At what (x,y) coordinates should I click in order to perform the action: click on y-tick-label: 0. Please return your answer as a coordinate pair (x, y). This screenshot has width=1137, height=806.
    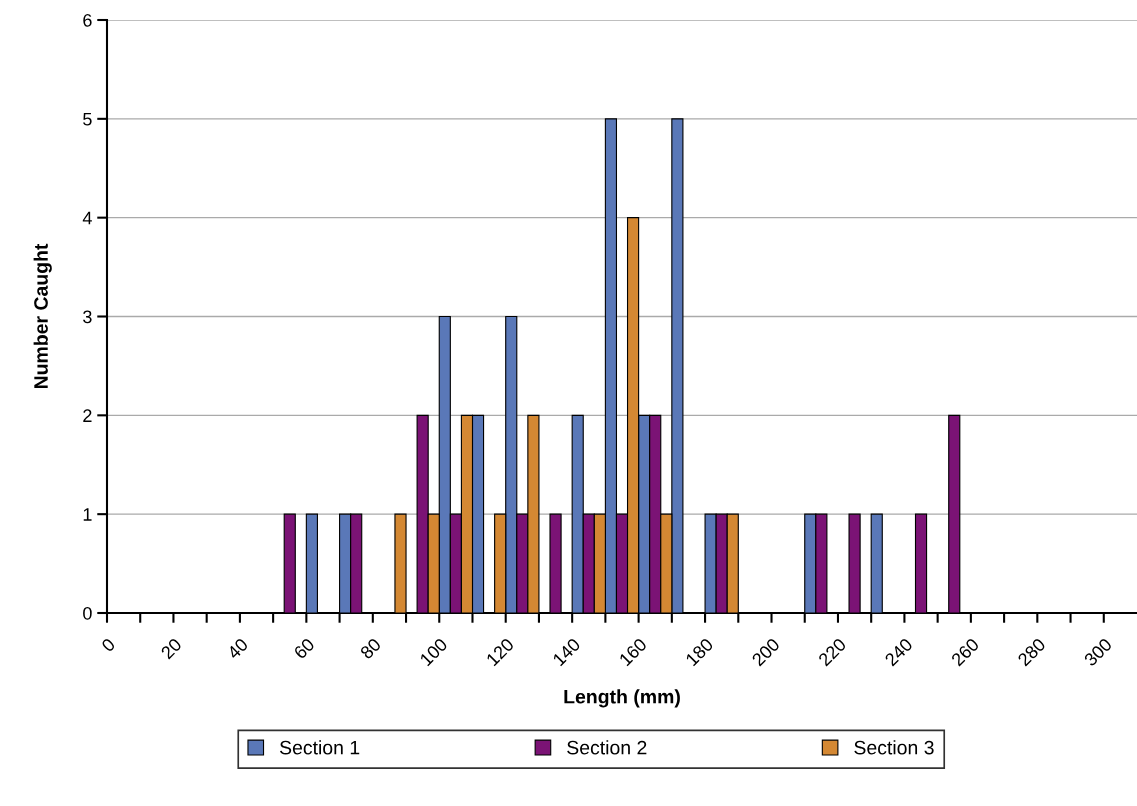
    Looking at the image, I should click on (87, 613).